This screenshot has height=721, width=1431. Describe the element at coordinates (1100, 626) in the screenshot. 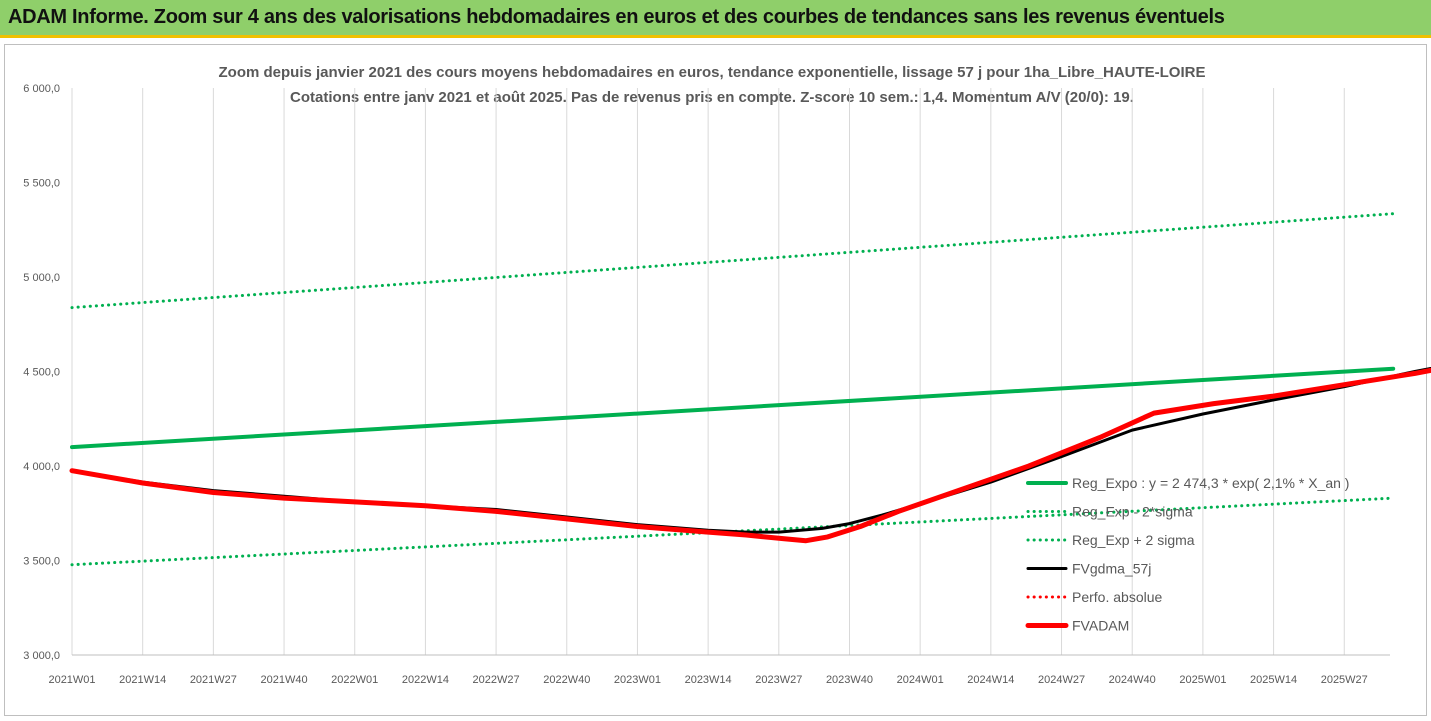

I see `legend-label: FVADAM` at that location.